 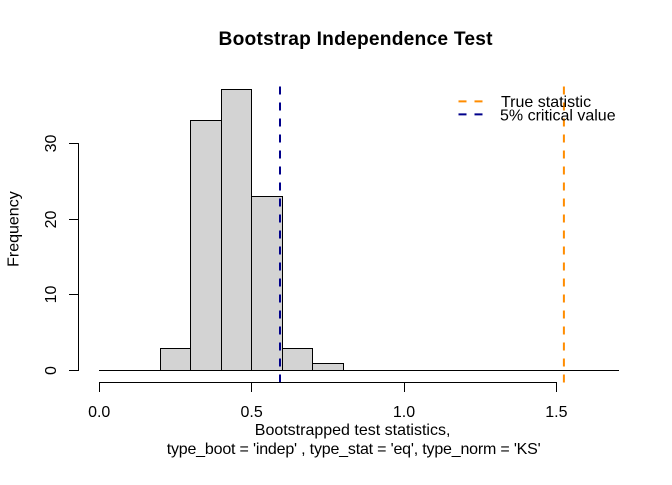 What do you see at coordinates (51, 144) in the screenshot?
I see `svg-text: 30` at bounding box center [51, 144].